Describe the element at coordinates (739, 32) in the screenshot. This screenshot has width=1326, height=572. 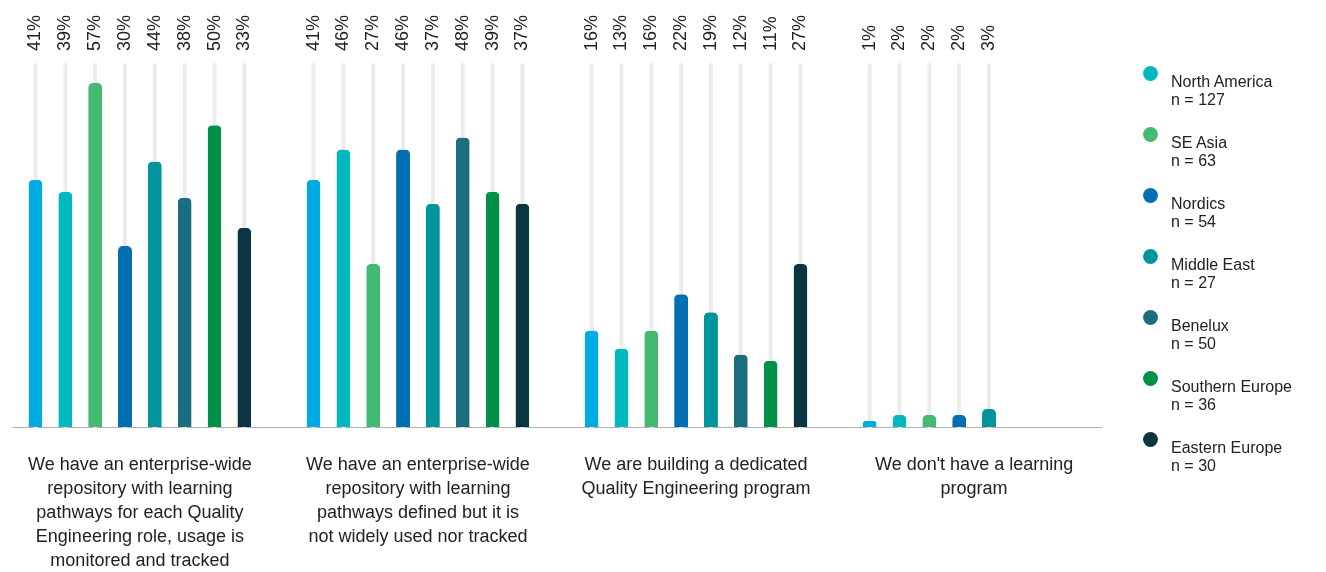
I see `data-label: 12%` at that location.